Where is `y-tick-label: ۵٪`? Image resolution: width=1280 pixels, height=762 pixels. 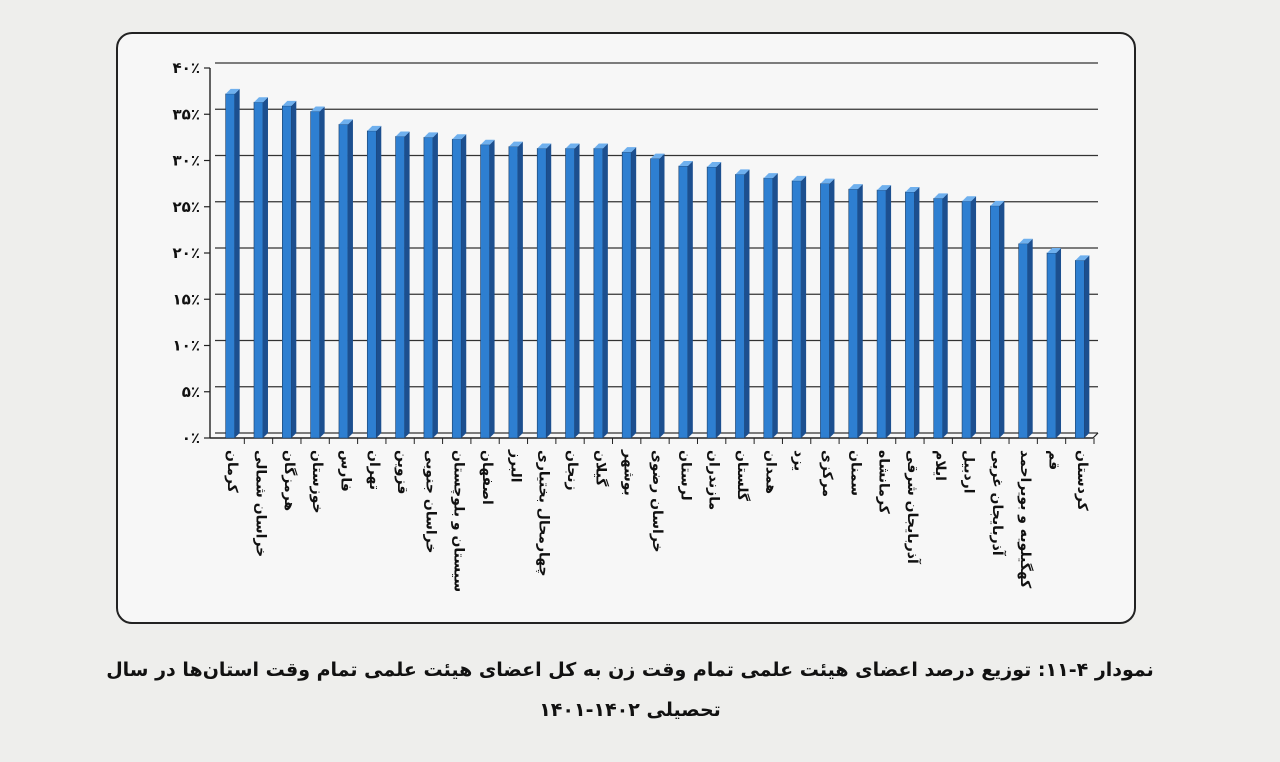
y-tick-label: ۵٪ is located at coordinates (191, 392).